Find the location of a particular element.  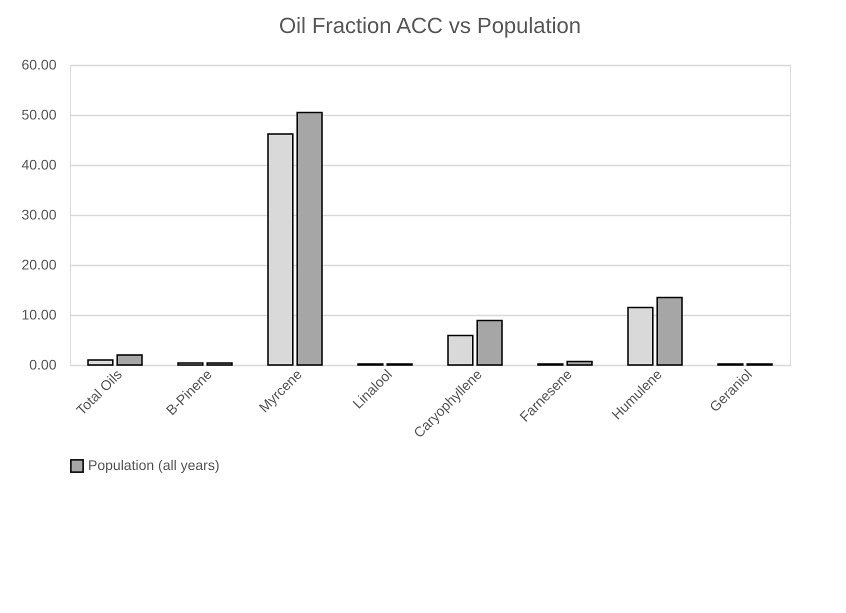

y-tick-label: 0.00 is located at coordinates (43, 364).